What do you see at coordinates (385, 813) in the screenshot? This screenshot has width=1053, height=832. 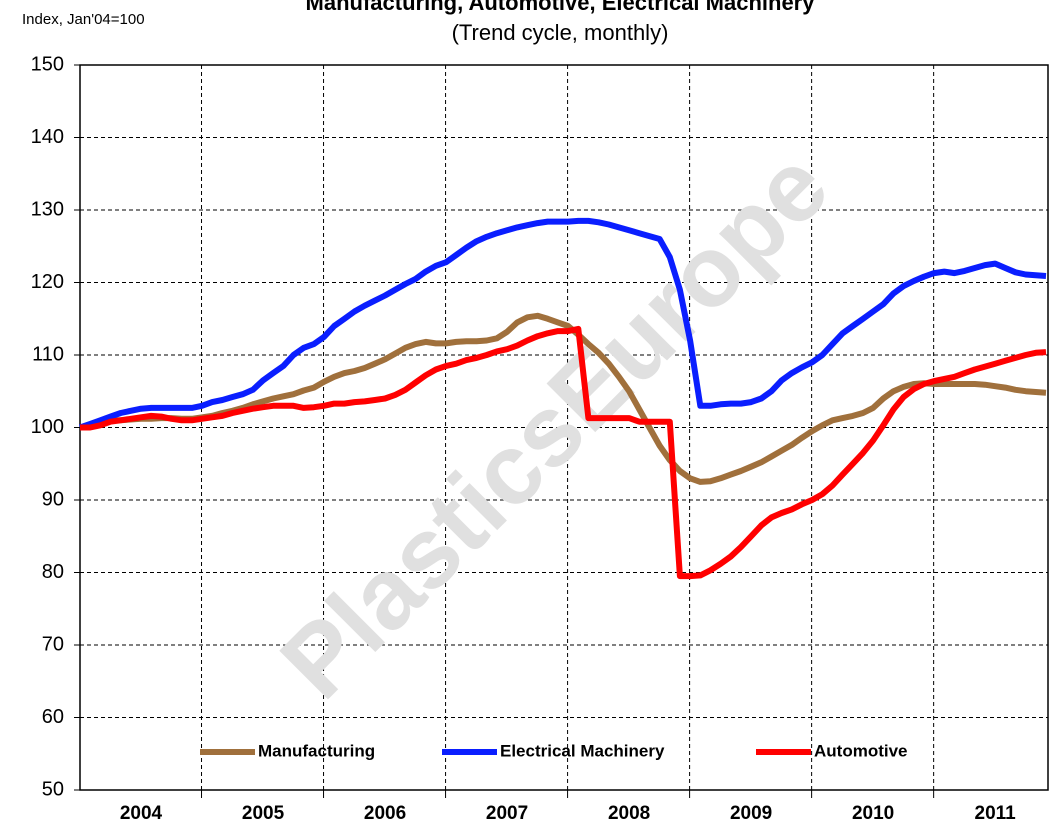 I see `x-tick-label: 2006` at bounding box center [385, 813].